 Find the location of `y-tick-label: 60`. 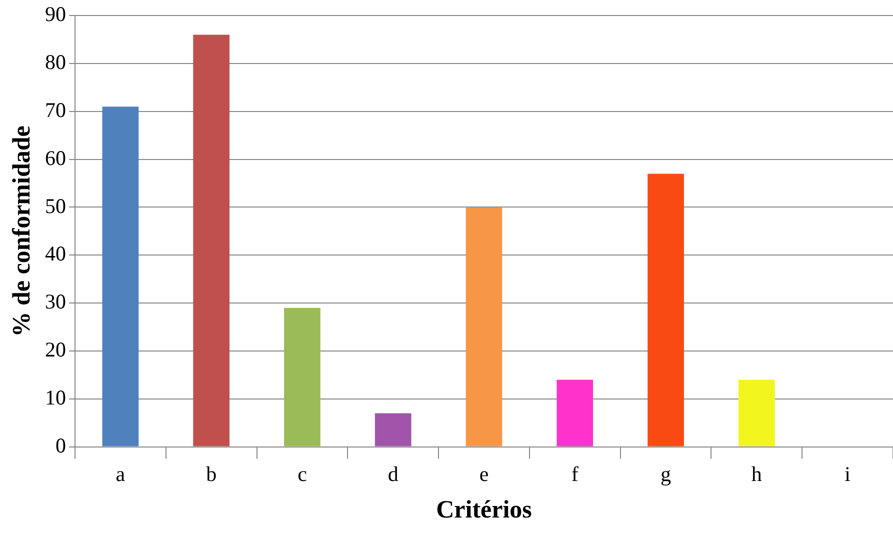

y-tick-label: 60 is located at coordinates (55, 158).